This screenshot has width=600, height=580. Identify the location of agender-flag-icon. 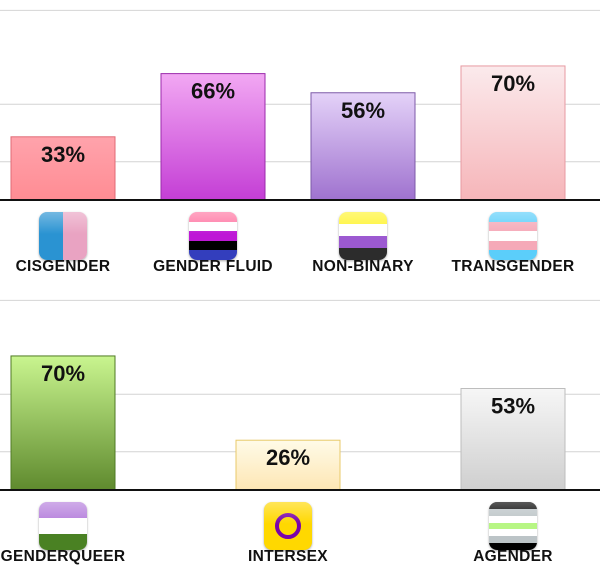
(513, 526).